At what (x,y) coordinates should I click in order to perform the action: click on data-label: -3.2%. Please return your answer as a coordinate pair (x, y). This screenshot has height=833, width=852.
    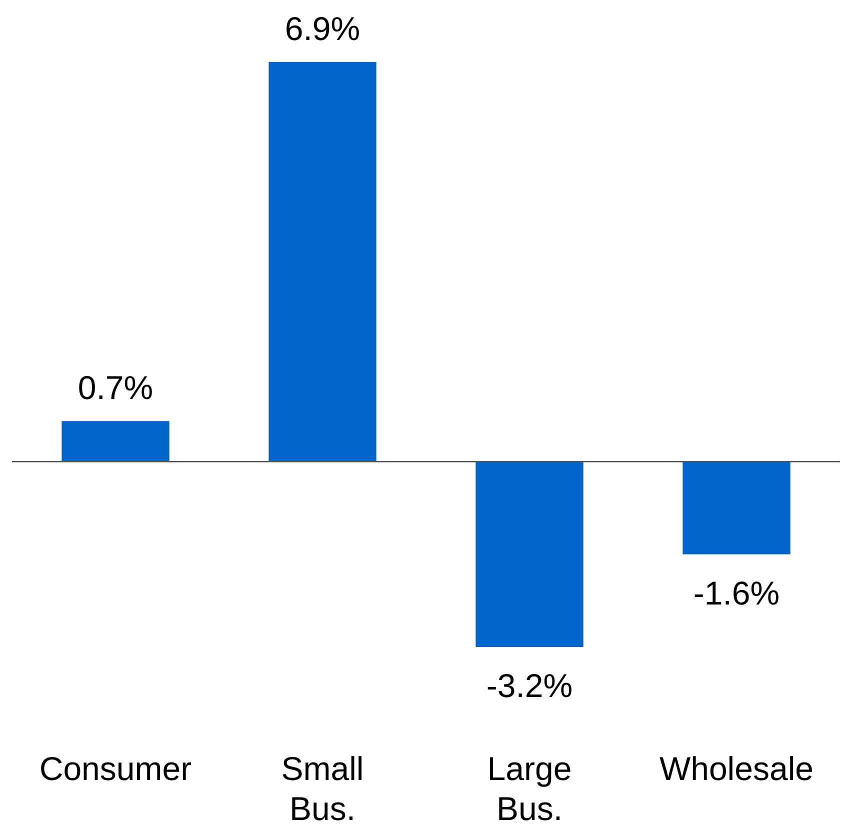
    Looking at the image, I should click on (529, 685).